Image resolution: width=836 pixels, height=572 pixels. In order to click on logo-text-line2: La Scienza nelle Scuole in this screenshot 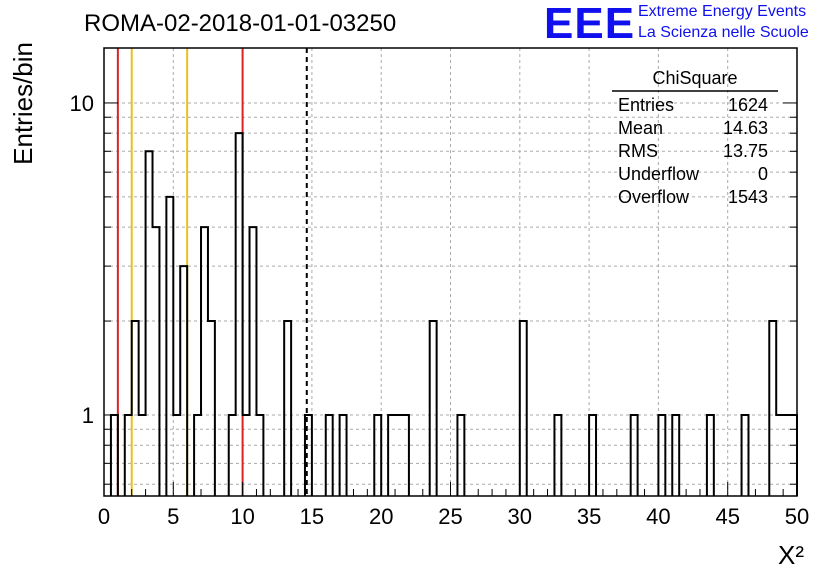, I will do `click(723, 32)`.